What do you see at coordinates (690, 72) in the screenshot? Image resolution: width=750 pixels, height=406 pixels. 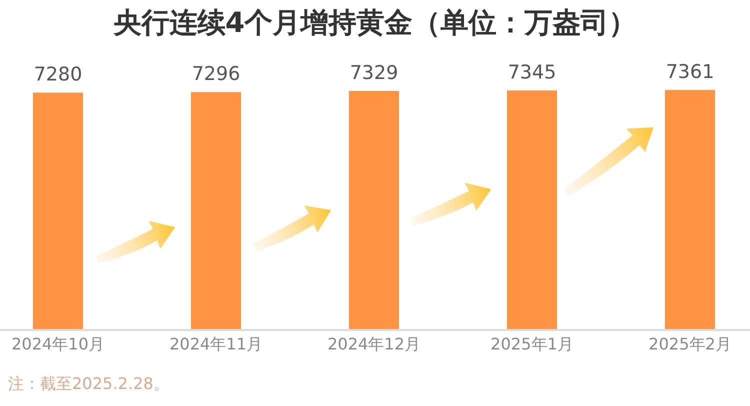 I see `data-label: 7361` at bounding box center [690, 72].